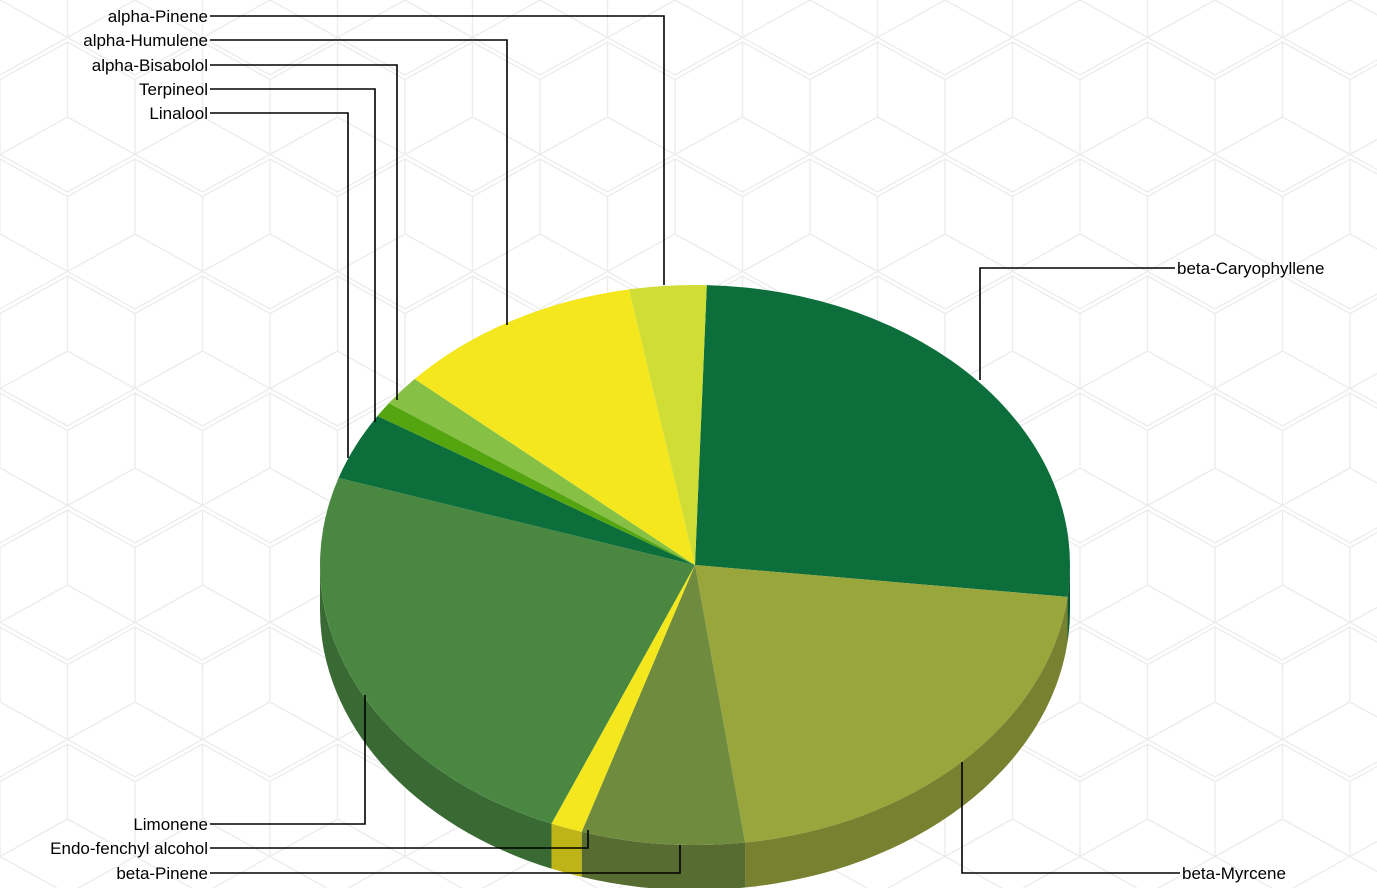  I want to click on slice-alpha-humulene, so click(554, 427).